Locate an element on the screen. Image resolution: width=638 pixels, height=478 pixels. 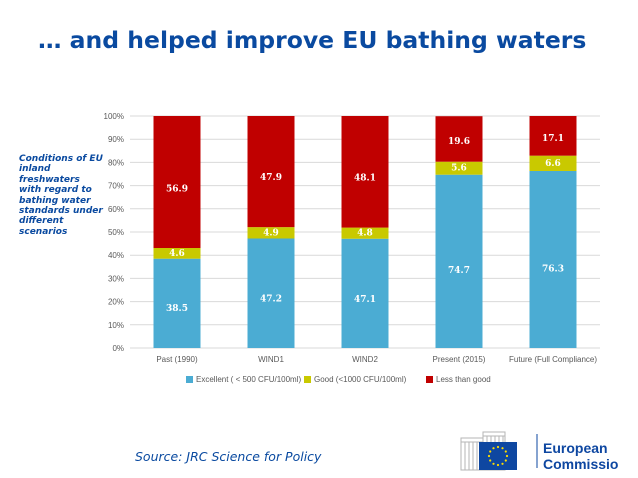
data-label-less-than-good: 47.9 is located at coordinates (271, 178).